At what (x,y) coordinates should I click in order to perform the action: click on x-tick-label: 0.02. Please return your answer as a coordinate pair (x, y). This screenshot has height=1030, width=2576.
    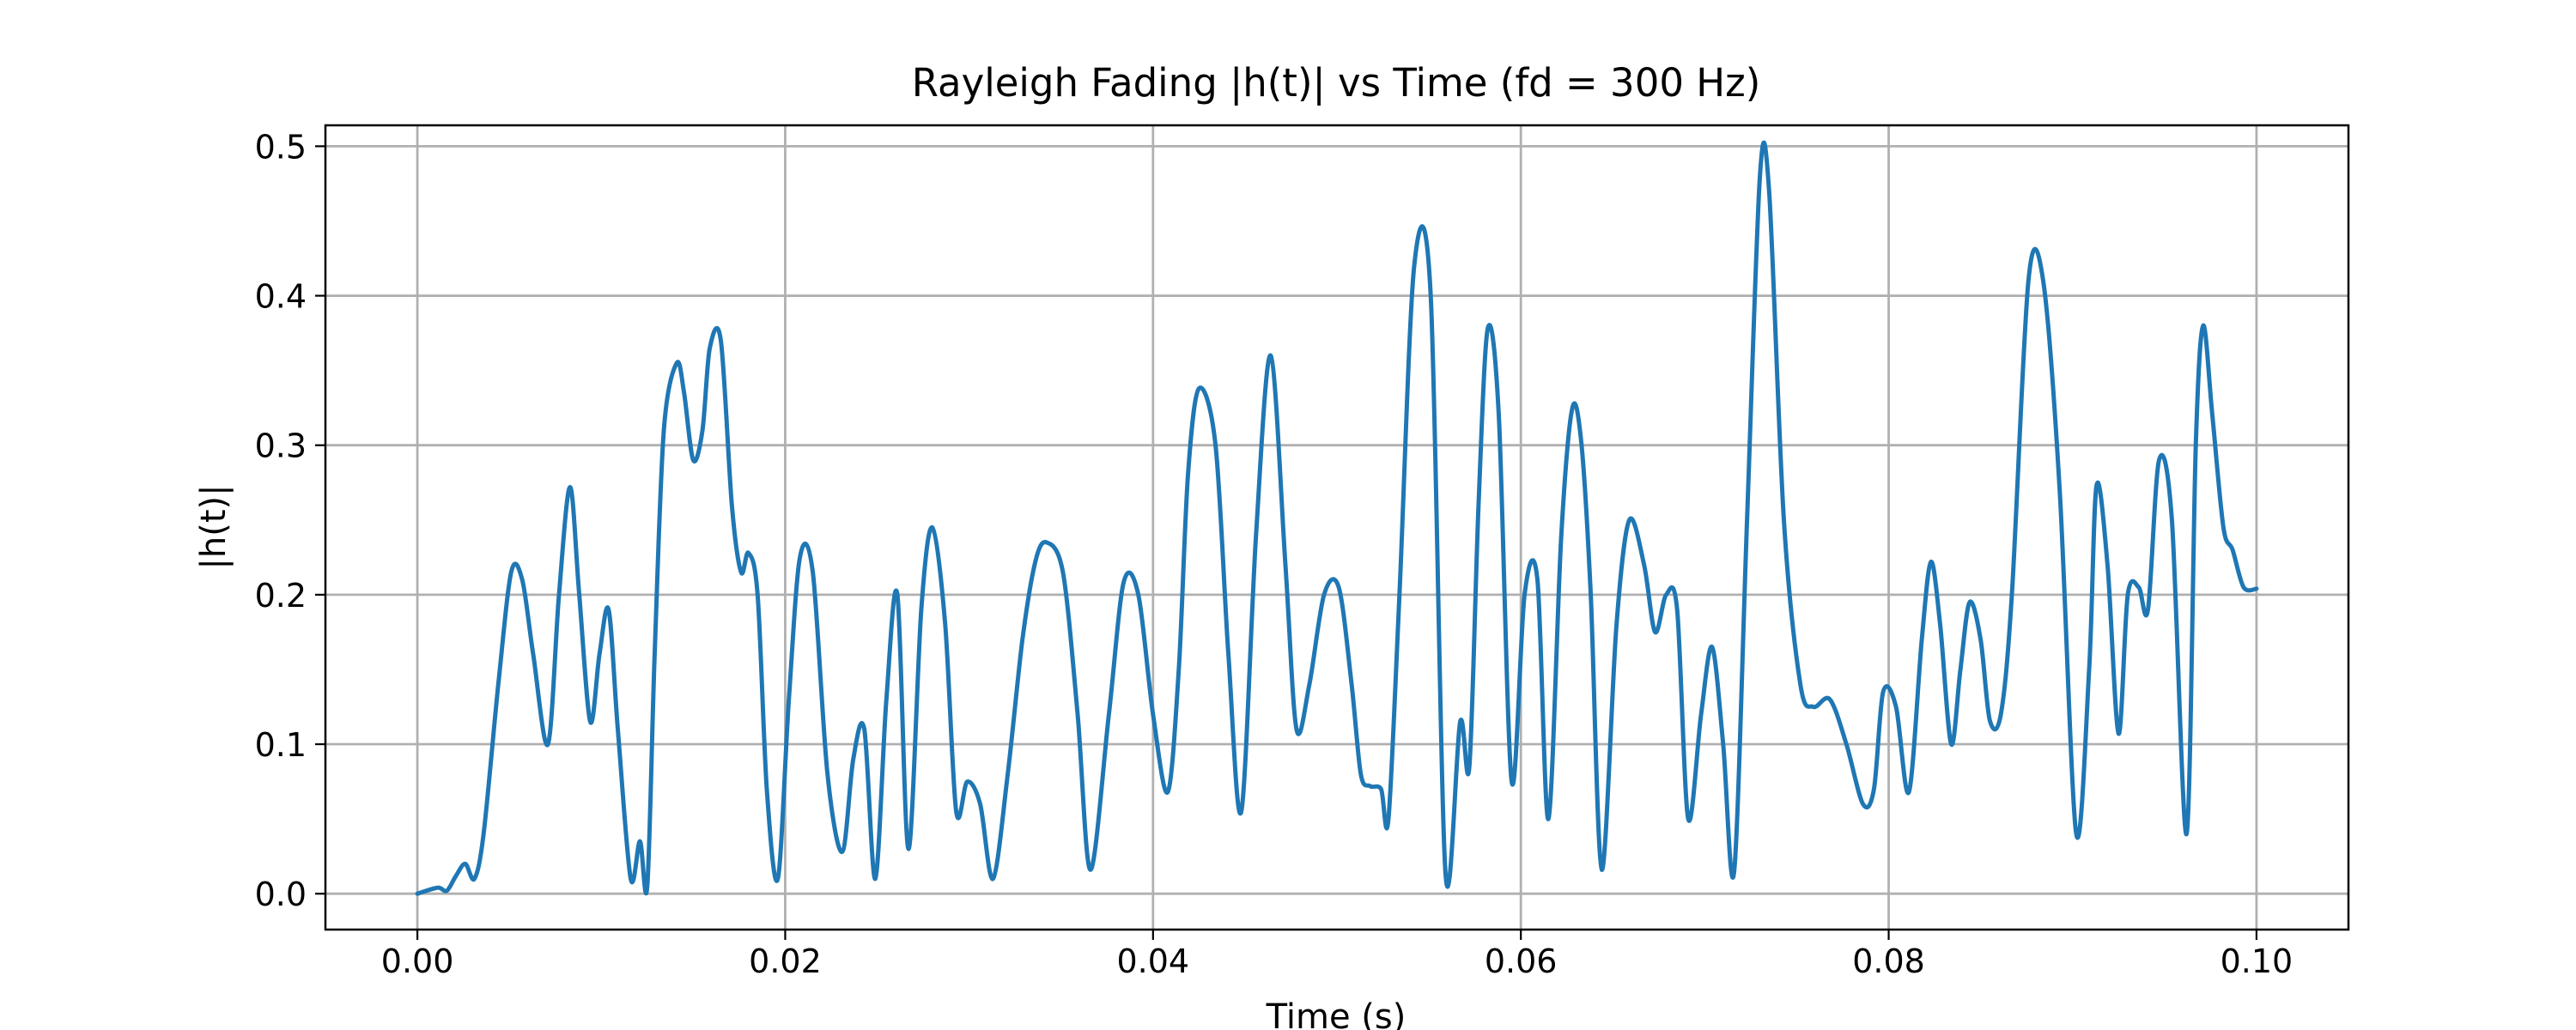
    Looking at the image, I should click on (786, 961).